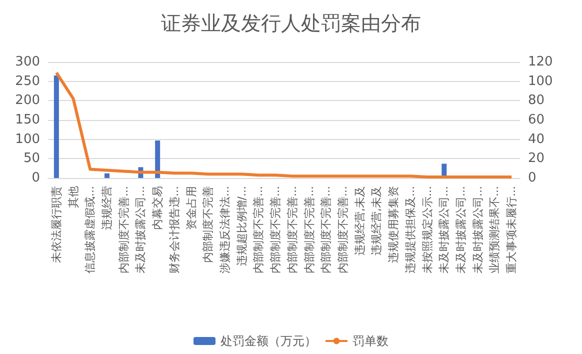  What do you see at coordinates (27, 100) in the screenshot?
I see `y-tick-label: 200` at bounding box center [27, 100].